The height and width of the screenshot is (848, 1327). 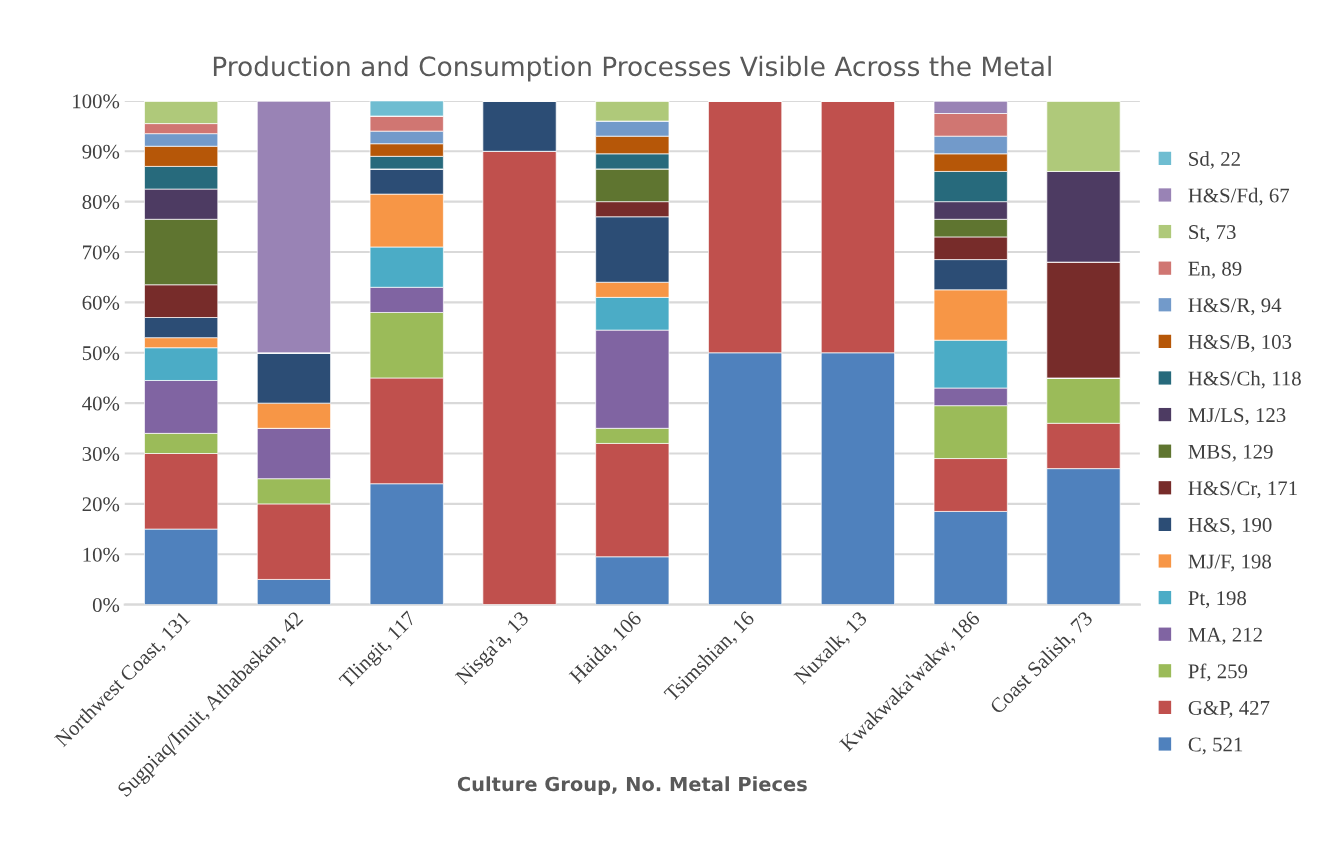 What do you see at coordinates (1225, 636) in the screenshot?
I see `legend-label: MA, 212` at bounding box center [1225, 636].